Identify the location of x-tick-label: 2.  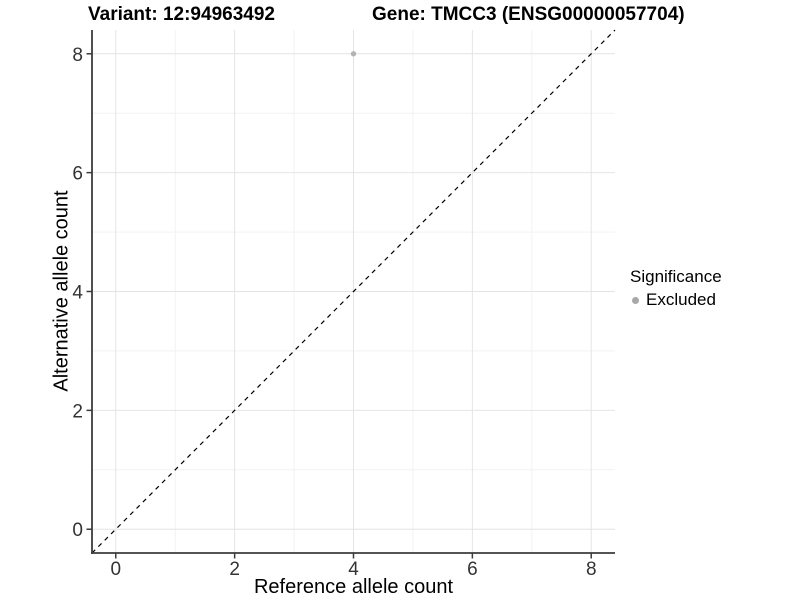
(234, 569).